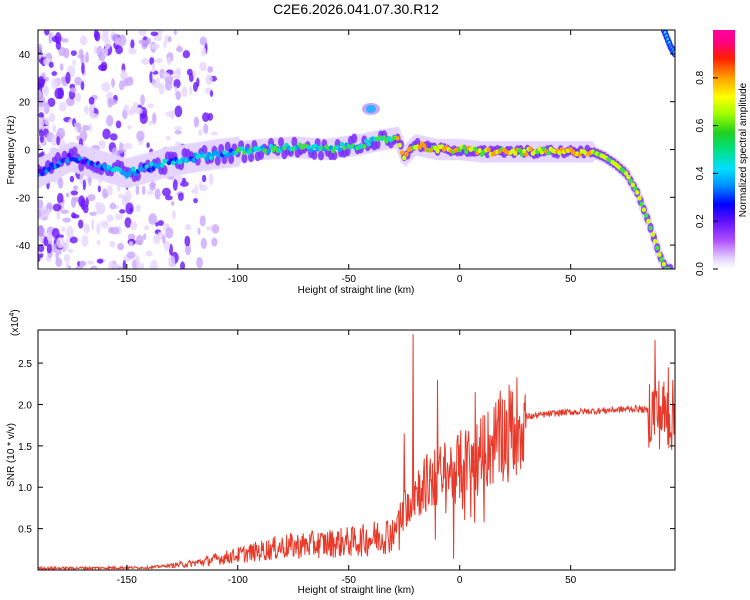  I want to click on spectrogram-x-tick-label: -100, so click(238, 279).